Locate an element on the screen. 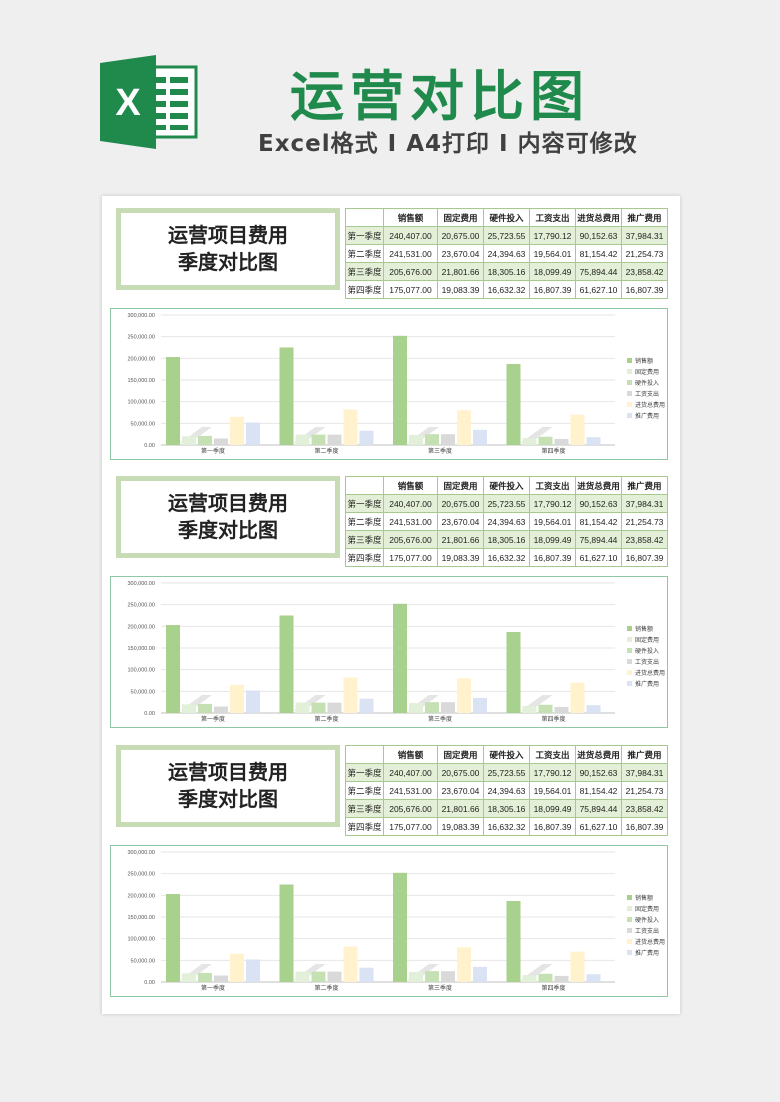  row-label: 第二季度 is located at coordinates (364, 790).